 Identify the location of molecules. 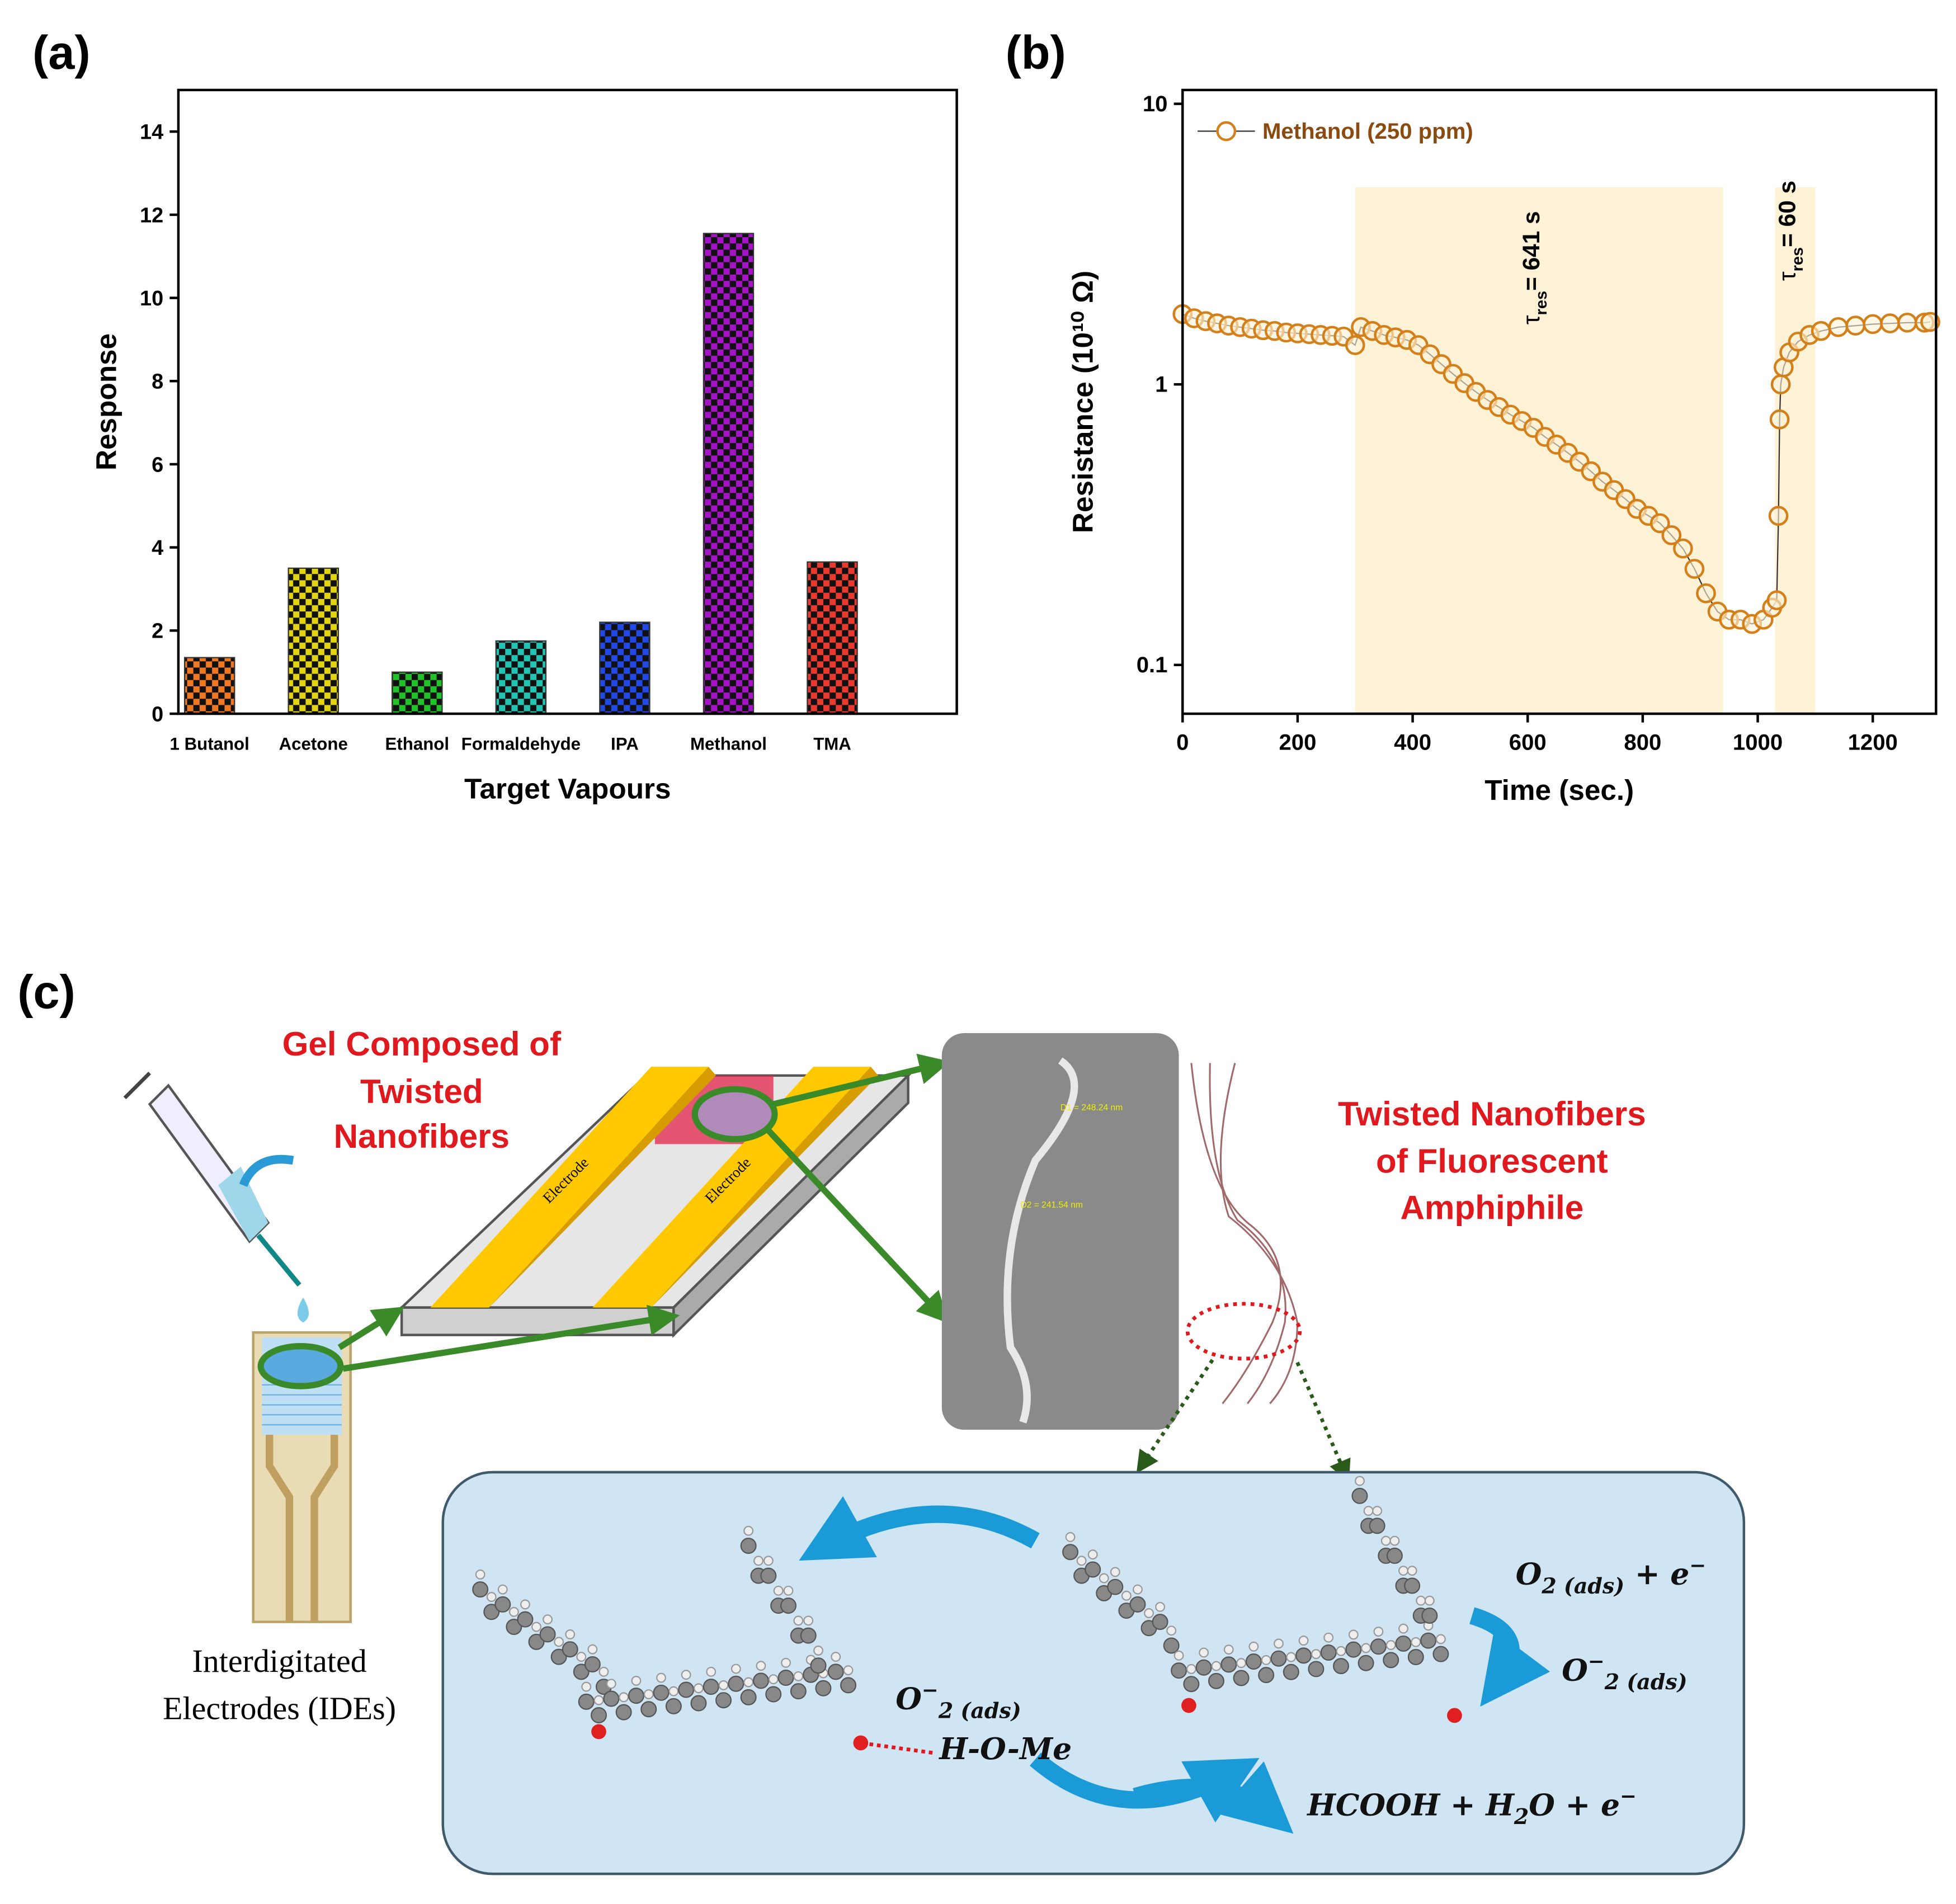
(967, 1613).